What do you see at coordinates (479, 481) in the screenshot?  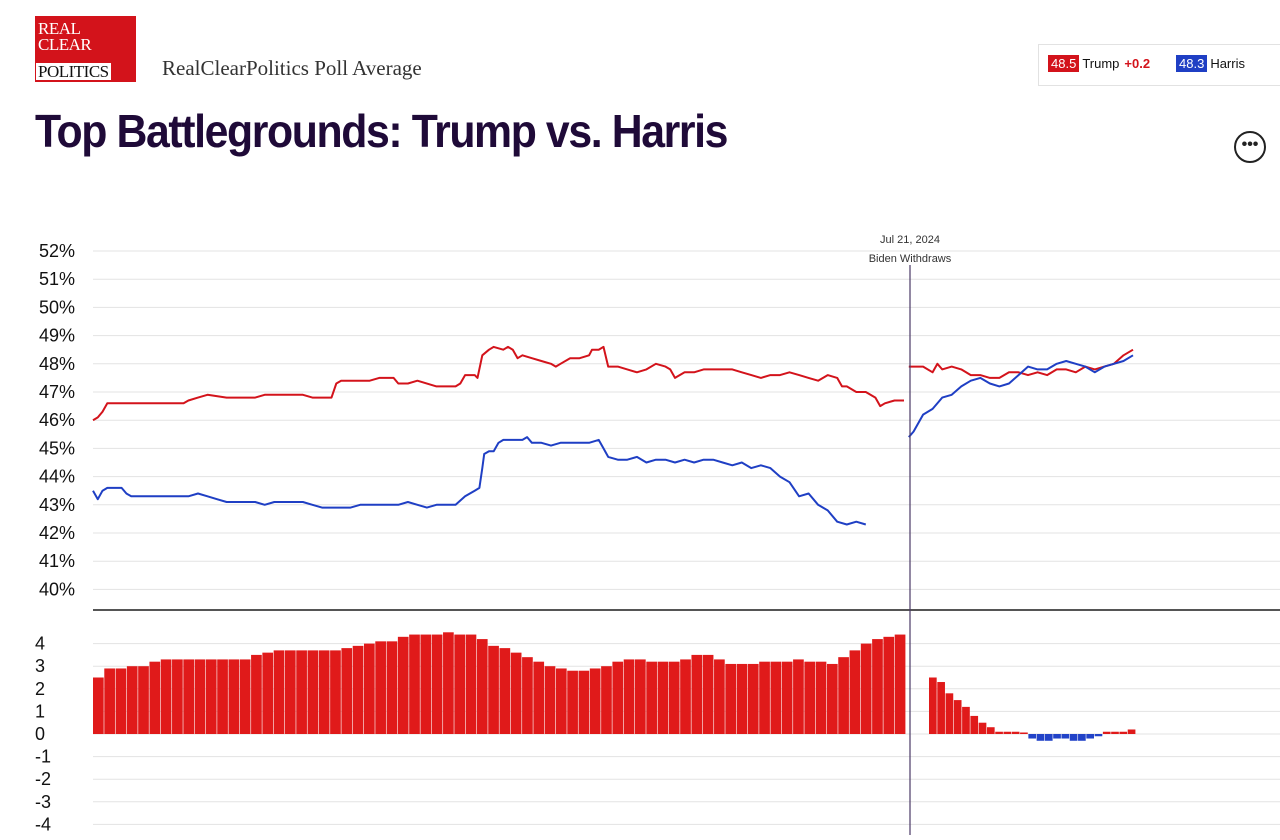 I see `harris-line` at bounding box center [479, 481].